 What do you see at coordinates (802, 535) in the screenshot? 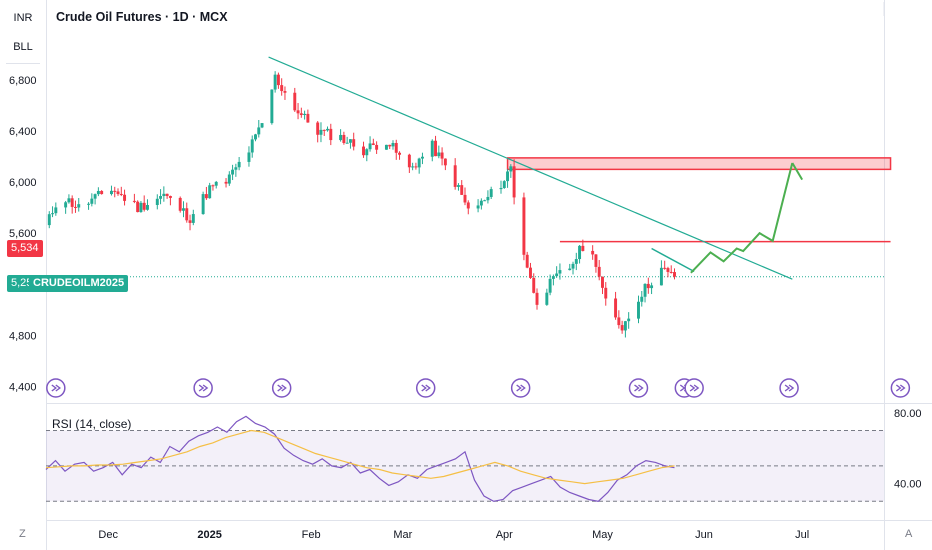
I see `time-tick-label: Jul` at bounding box center [802, 535].